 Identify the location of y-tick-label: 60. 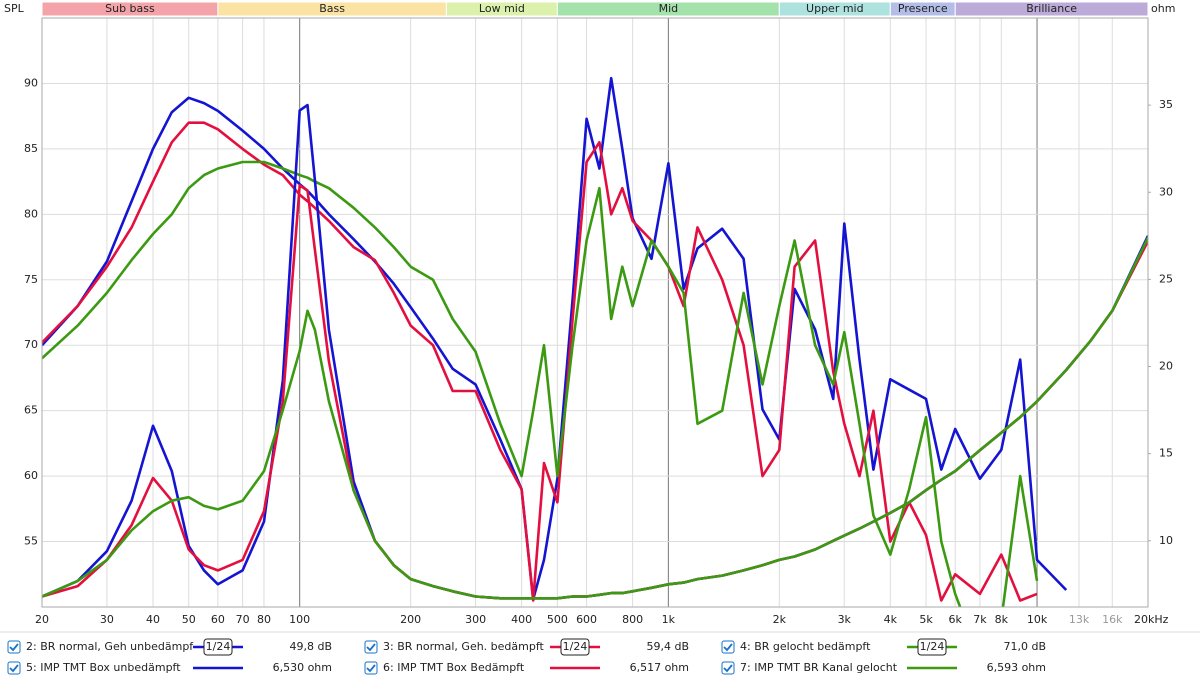
(31, 475).